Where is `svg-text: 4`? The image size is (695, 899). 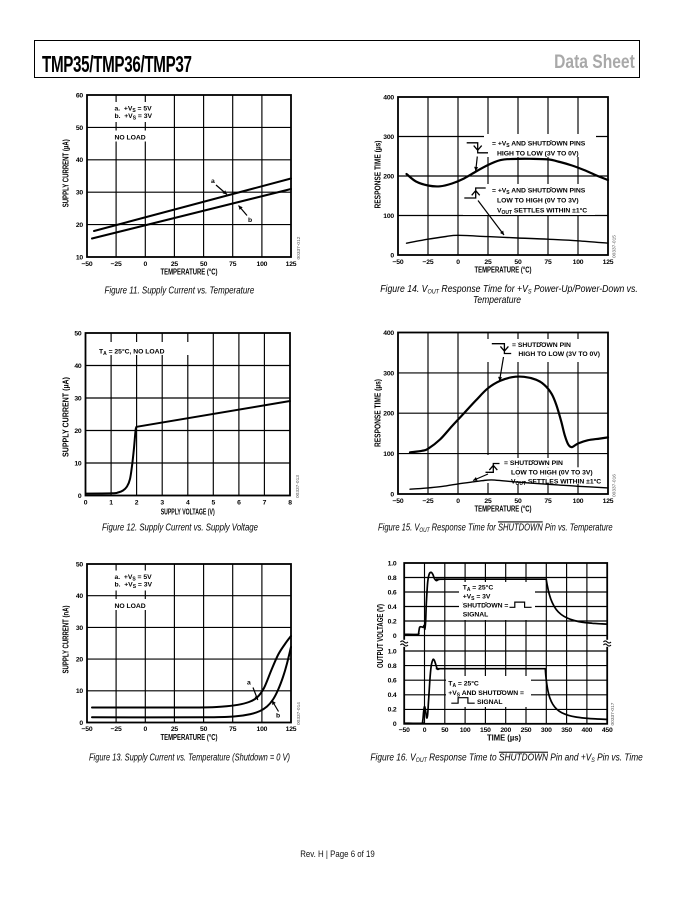 svg-text: 4 is located at coordinates (188, 503).